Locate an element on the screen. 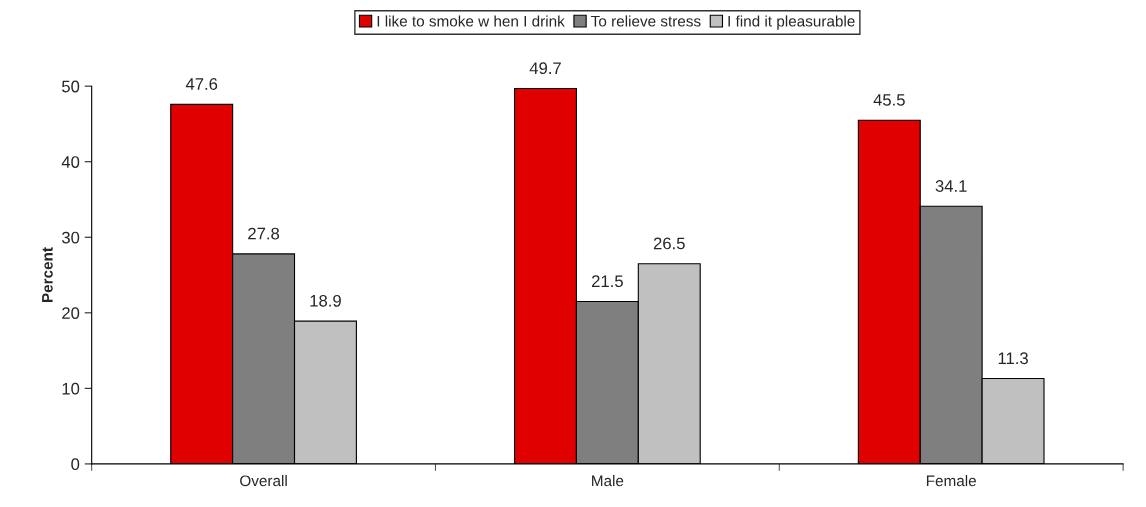 The image size is (1146, 507). data-label: 26.5 is located at coordinates (669, 243).